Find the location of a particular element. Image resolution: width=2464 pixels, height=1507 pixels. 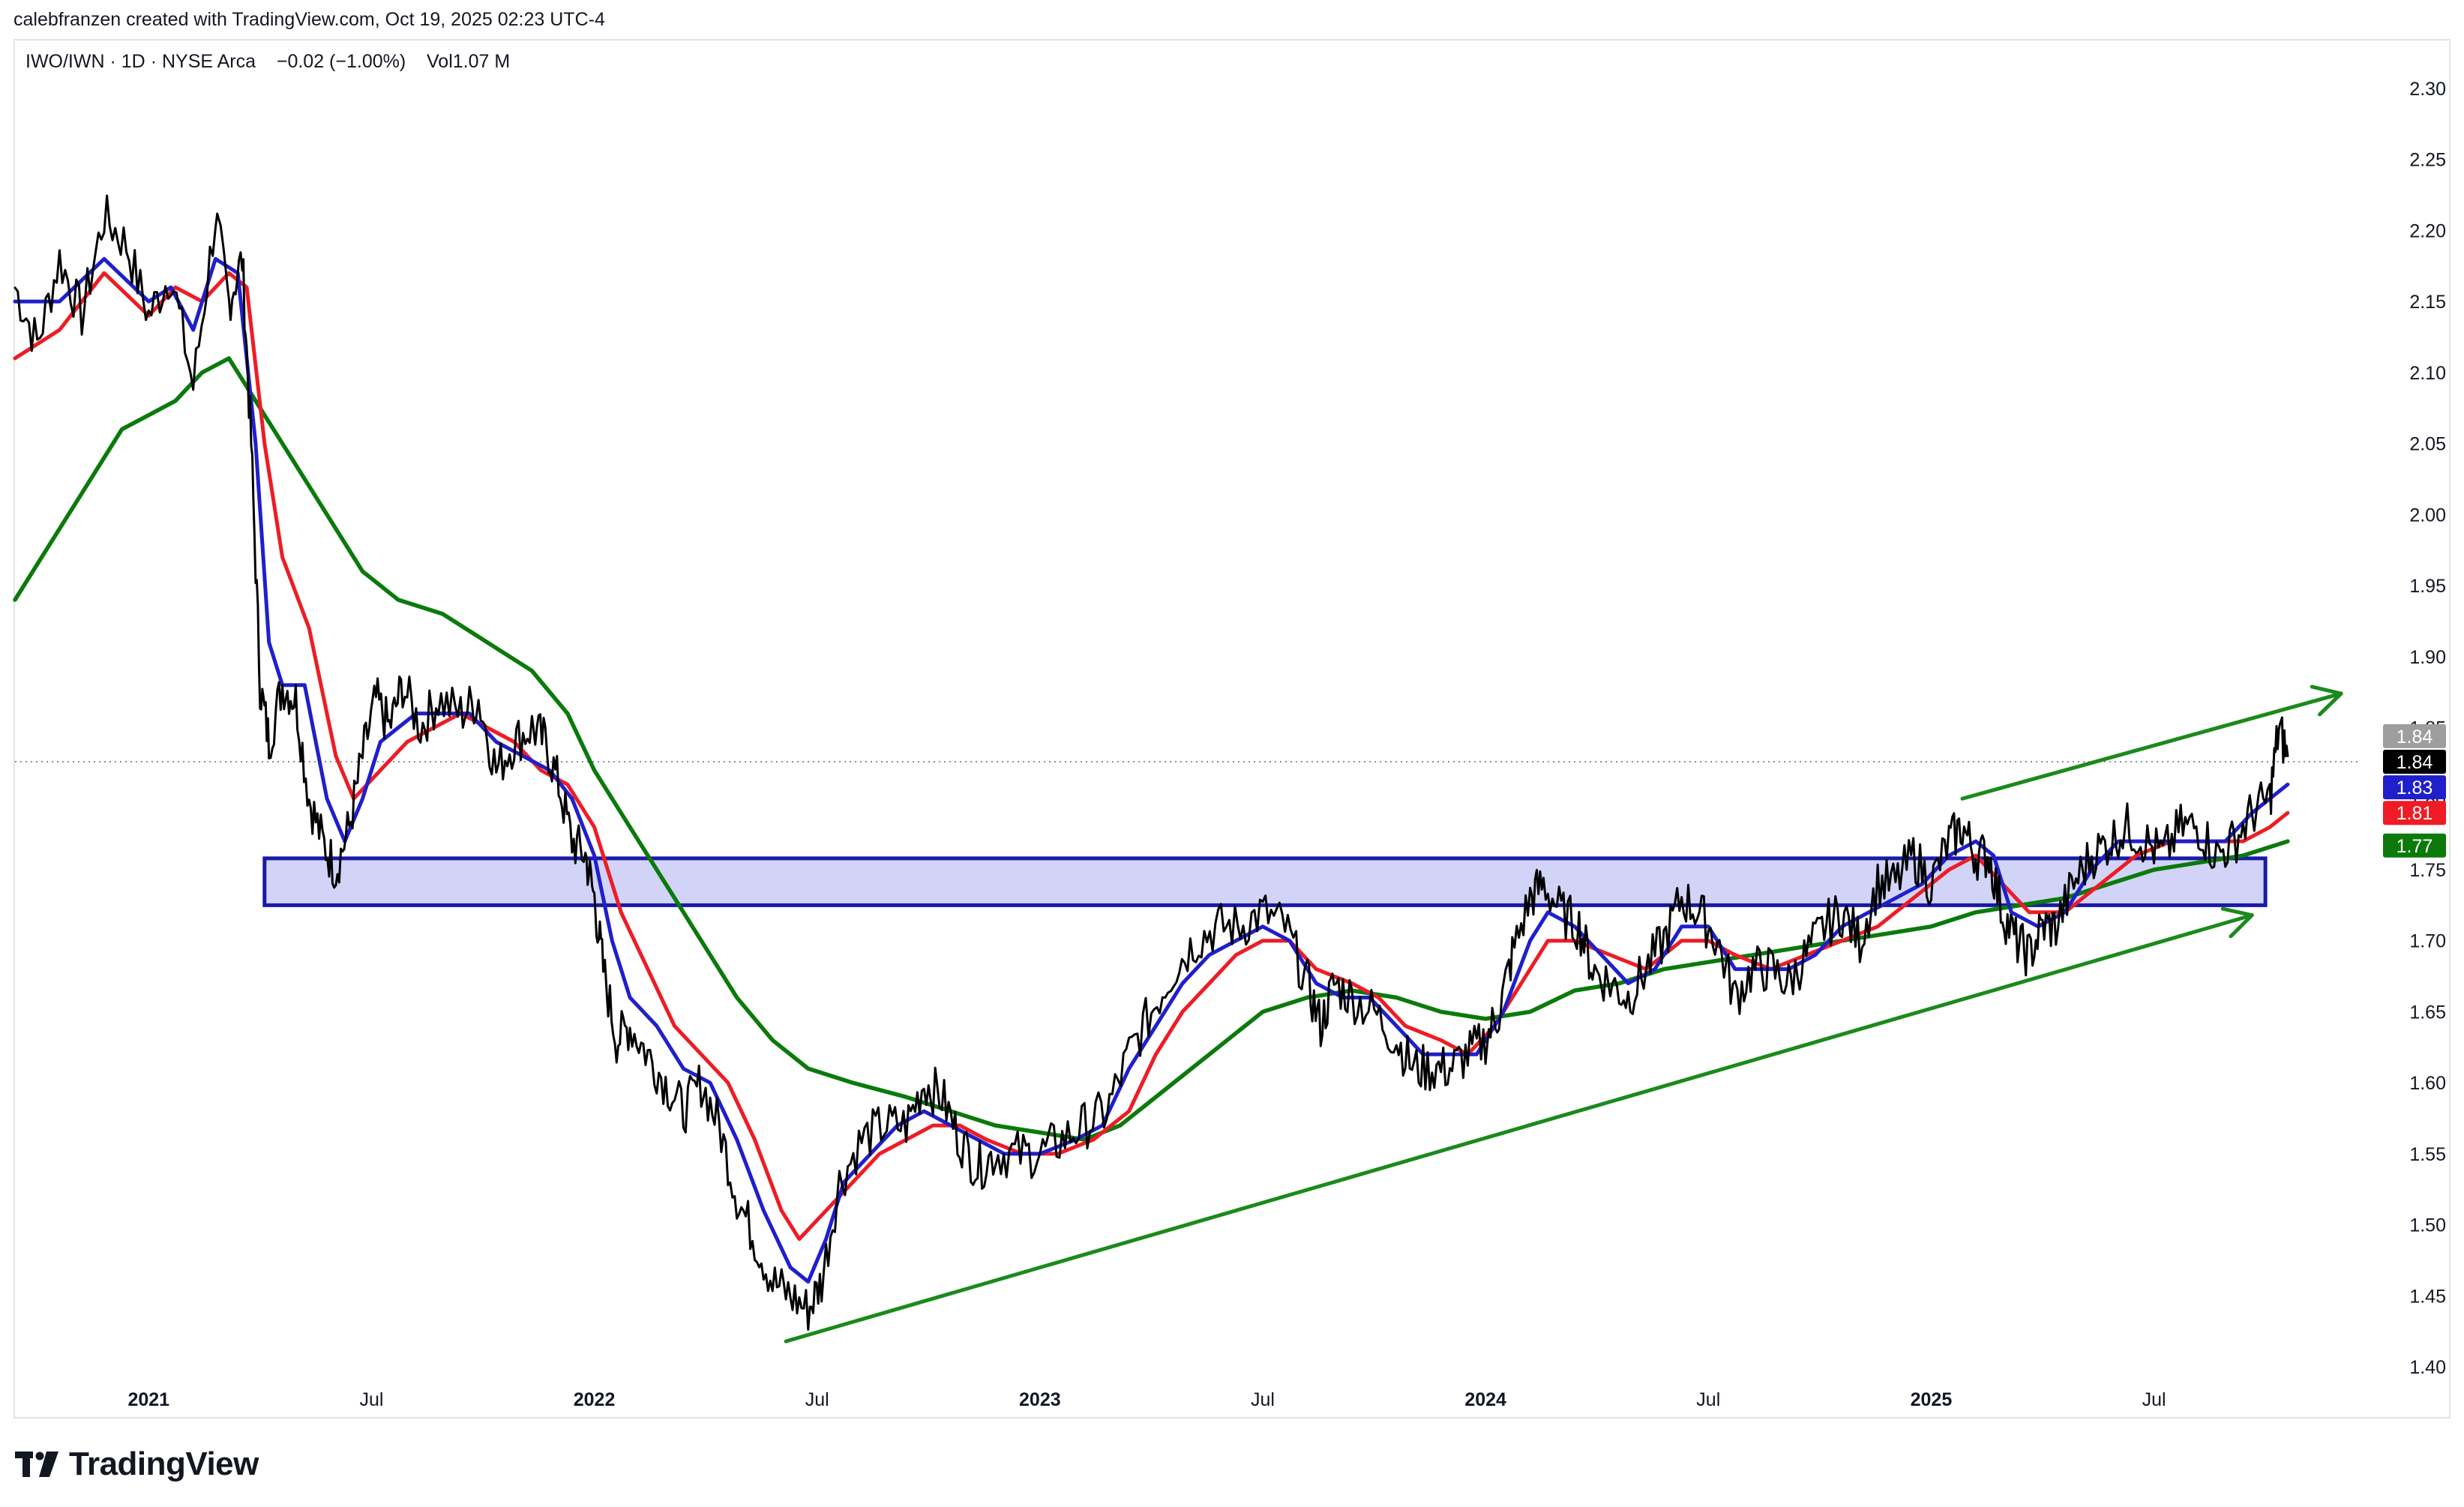

y-tick-label: 1.95 is located at coordinates (2427, 586).